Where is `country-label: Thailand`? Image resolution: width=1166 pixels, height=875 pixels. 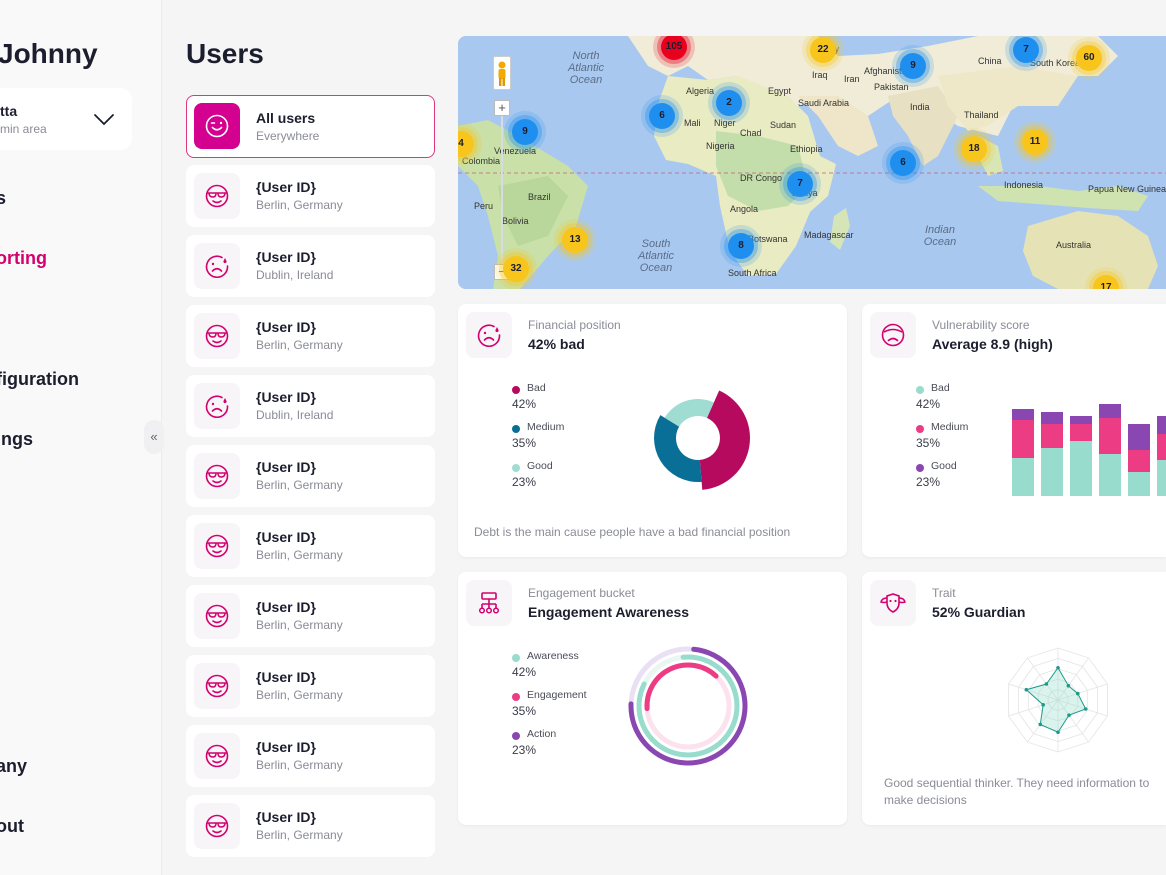
country-label: Thailand is located at coordinates (981, 115).